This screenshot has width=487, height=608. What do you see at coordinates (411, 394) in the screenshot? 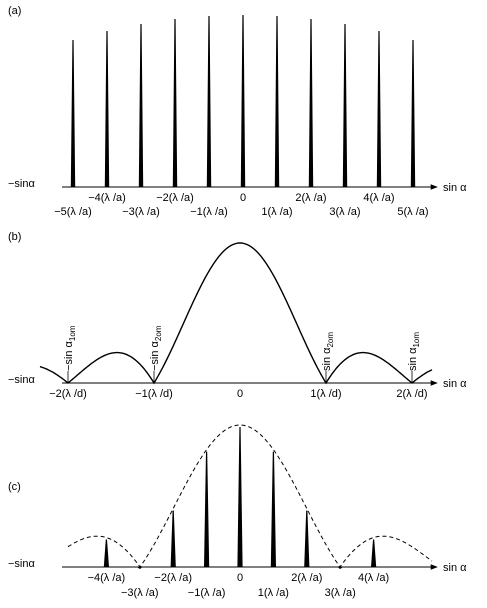
I see `tick-label: 2(λ /d)` at bounding box center [411, 394].